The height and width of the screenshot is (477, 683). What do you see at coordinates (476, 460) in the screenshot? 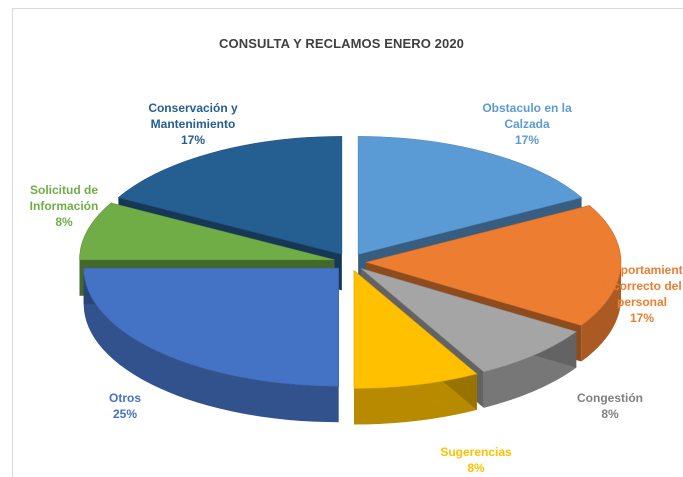
I see `slice-label: Sugerencias 8%` at bounding box center [476, 460].